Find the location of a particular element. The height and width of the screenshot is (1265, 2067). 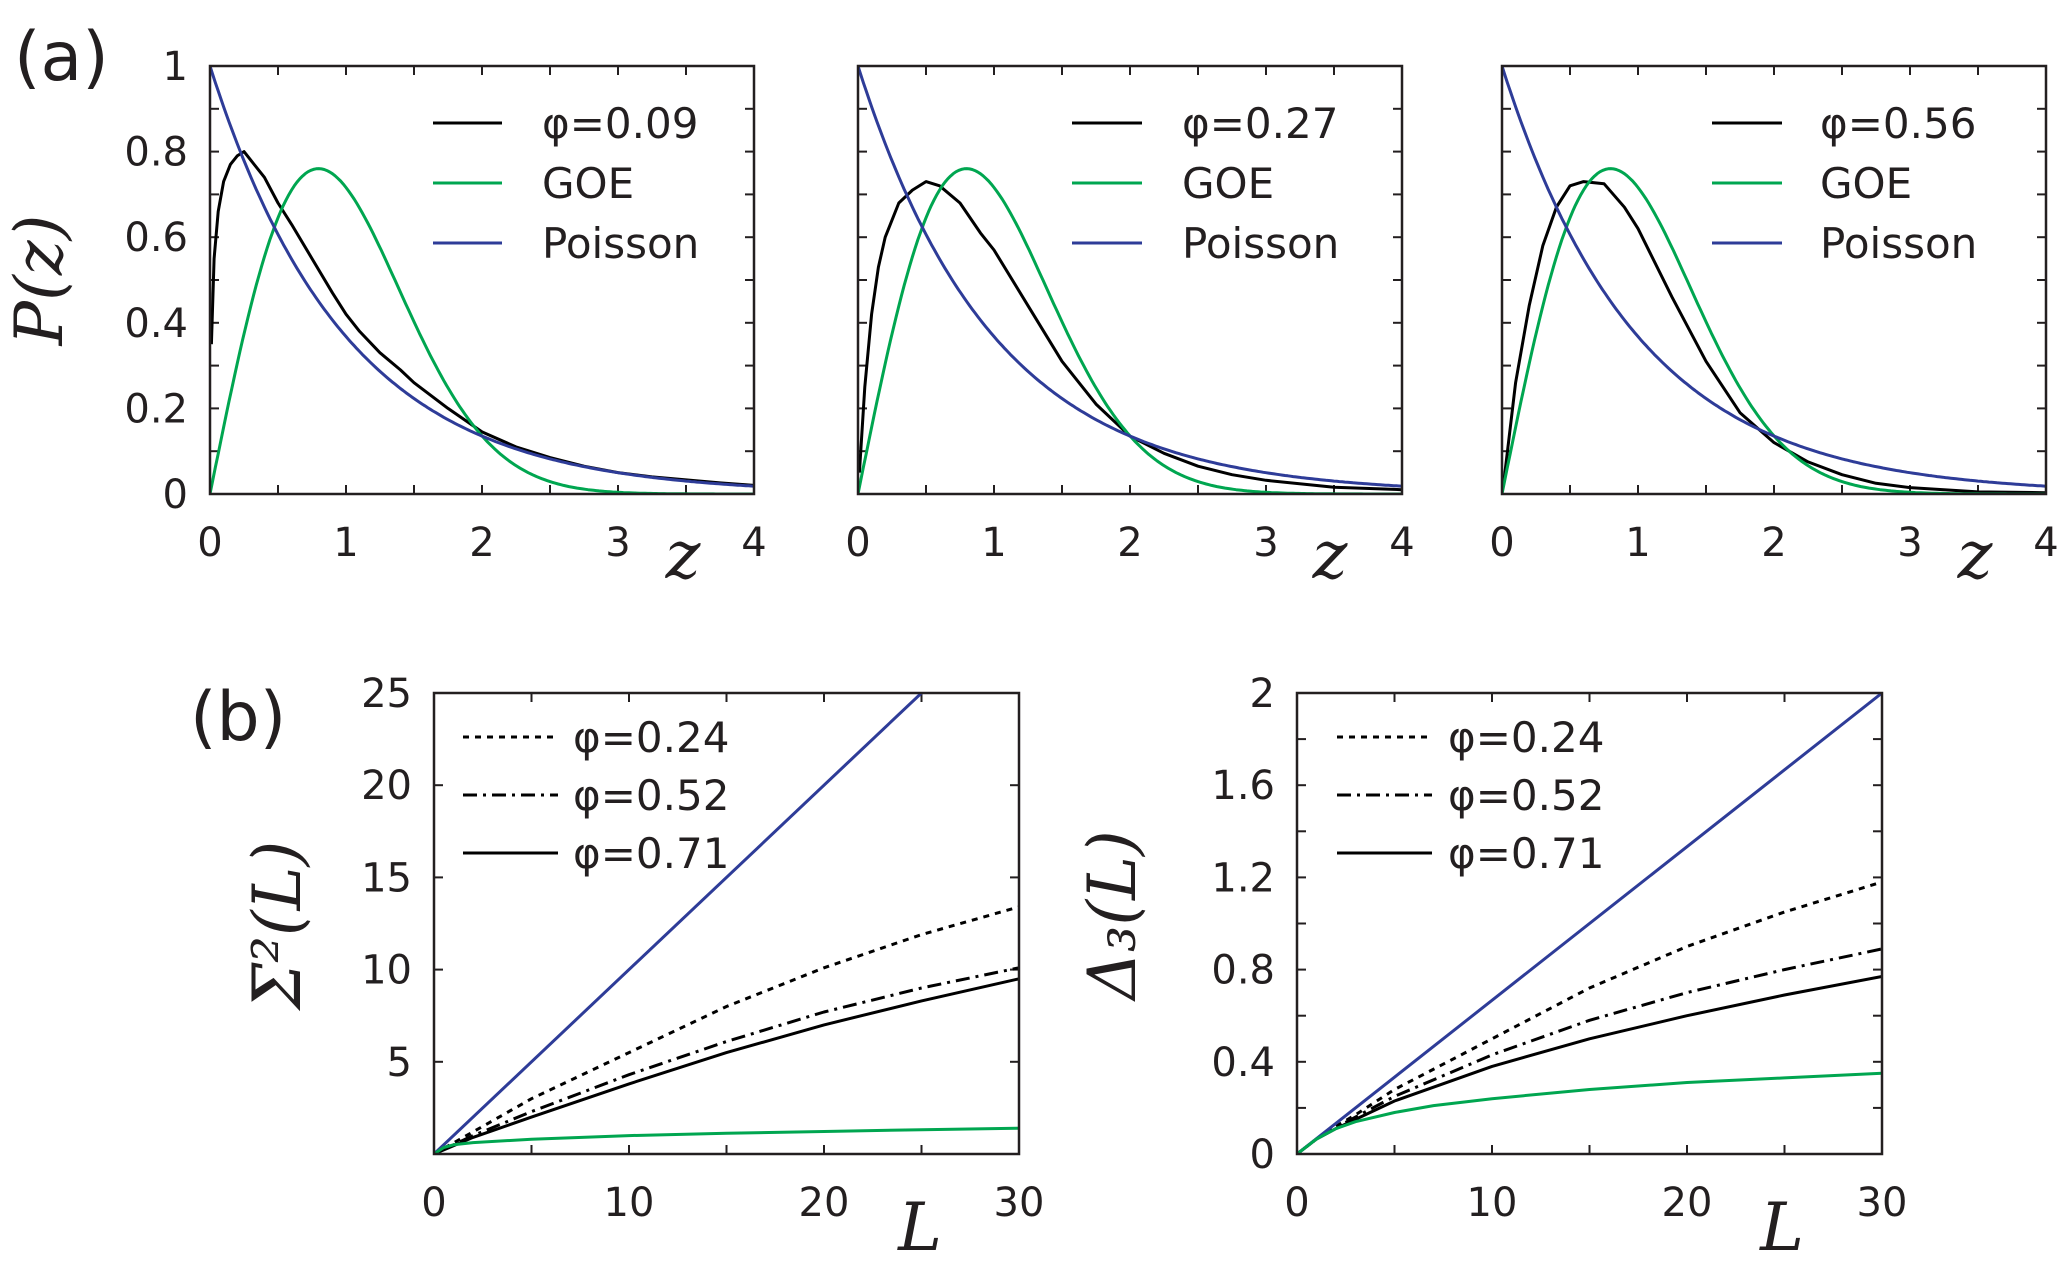

chart-a2: 0 1 2 3 4z φ=0.27 GOE Poisson is located at coordinates (1130, 329).